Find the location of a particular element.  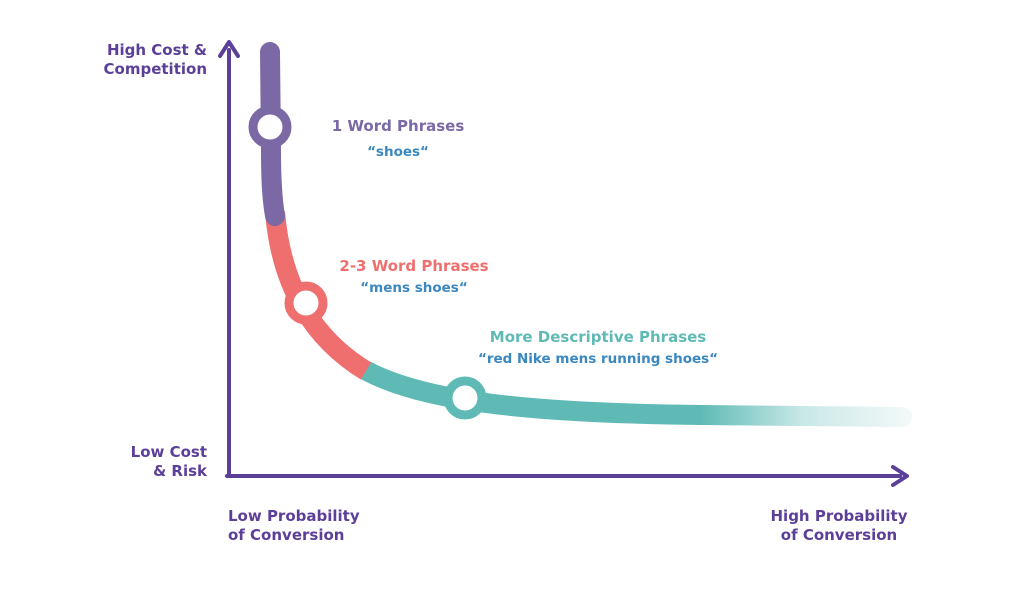

stage-example: “red Nike mens running shoes“ is located at coordinates (598, 359).